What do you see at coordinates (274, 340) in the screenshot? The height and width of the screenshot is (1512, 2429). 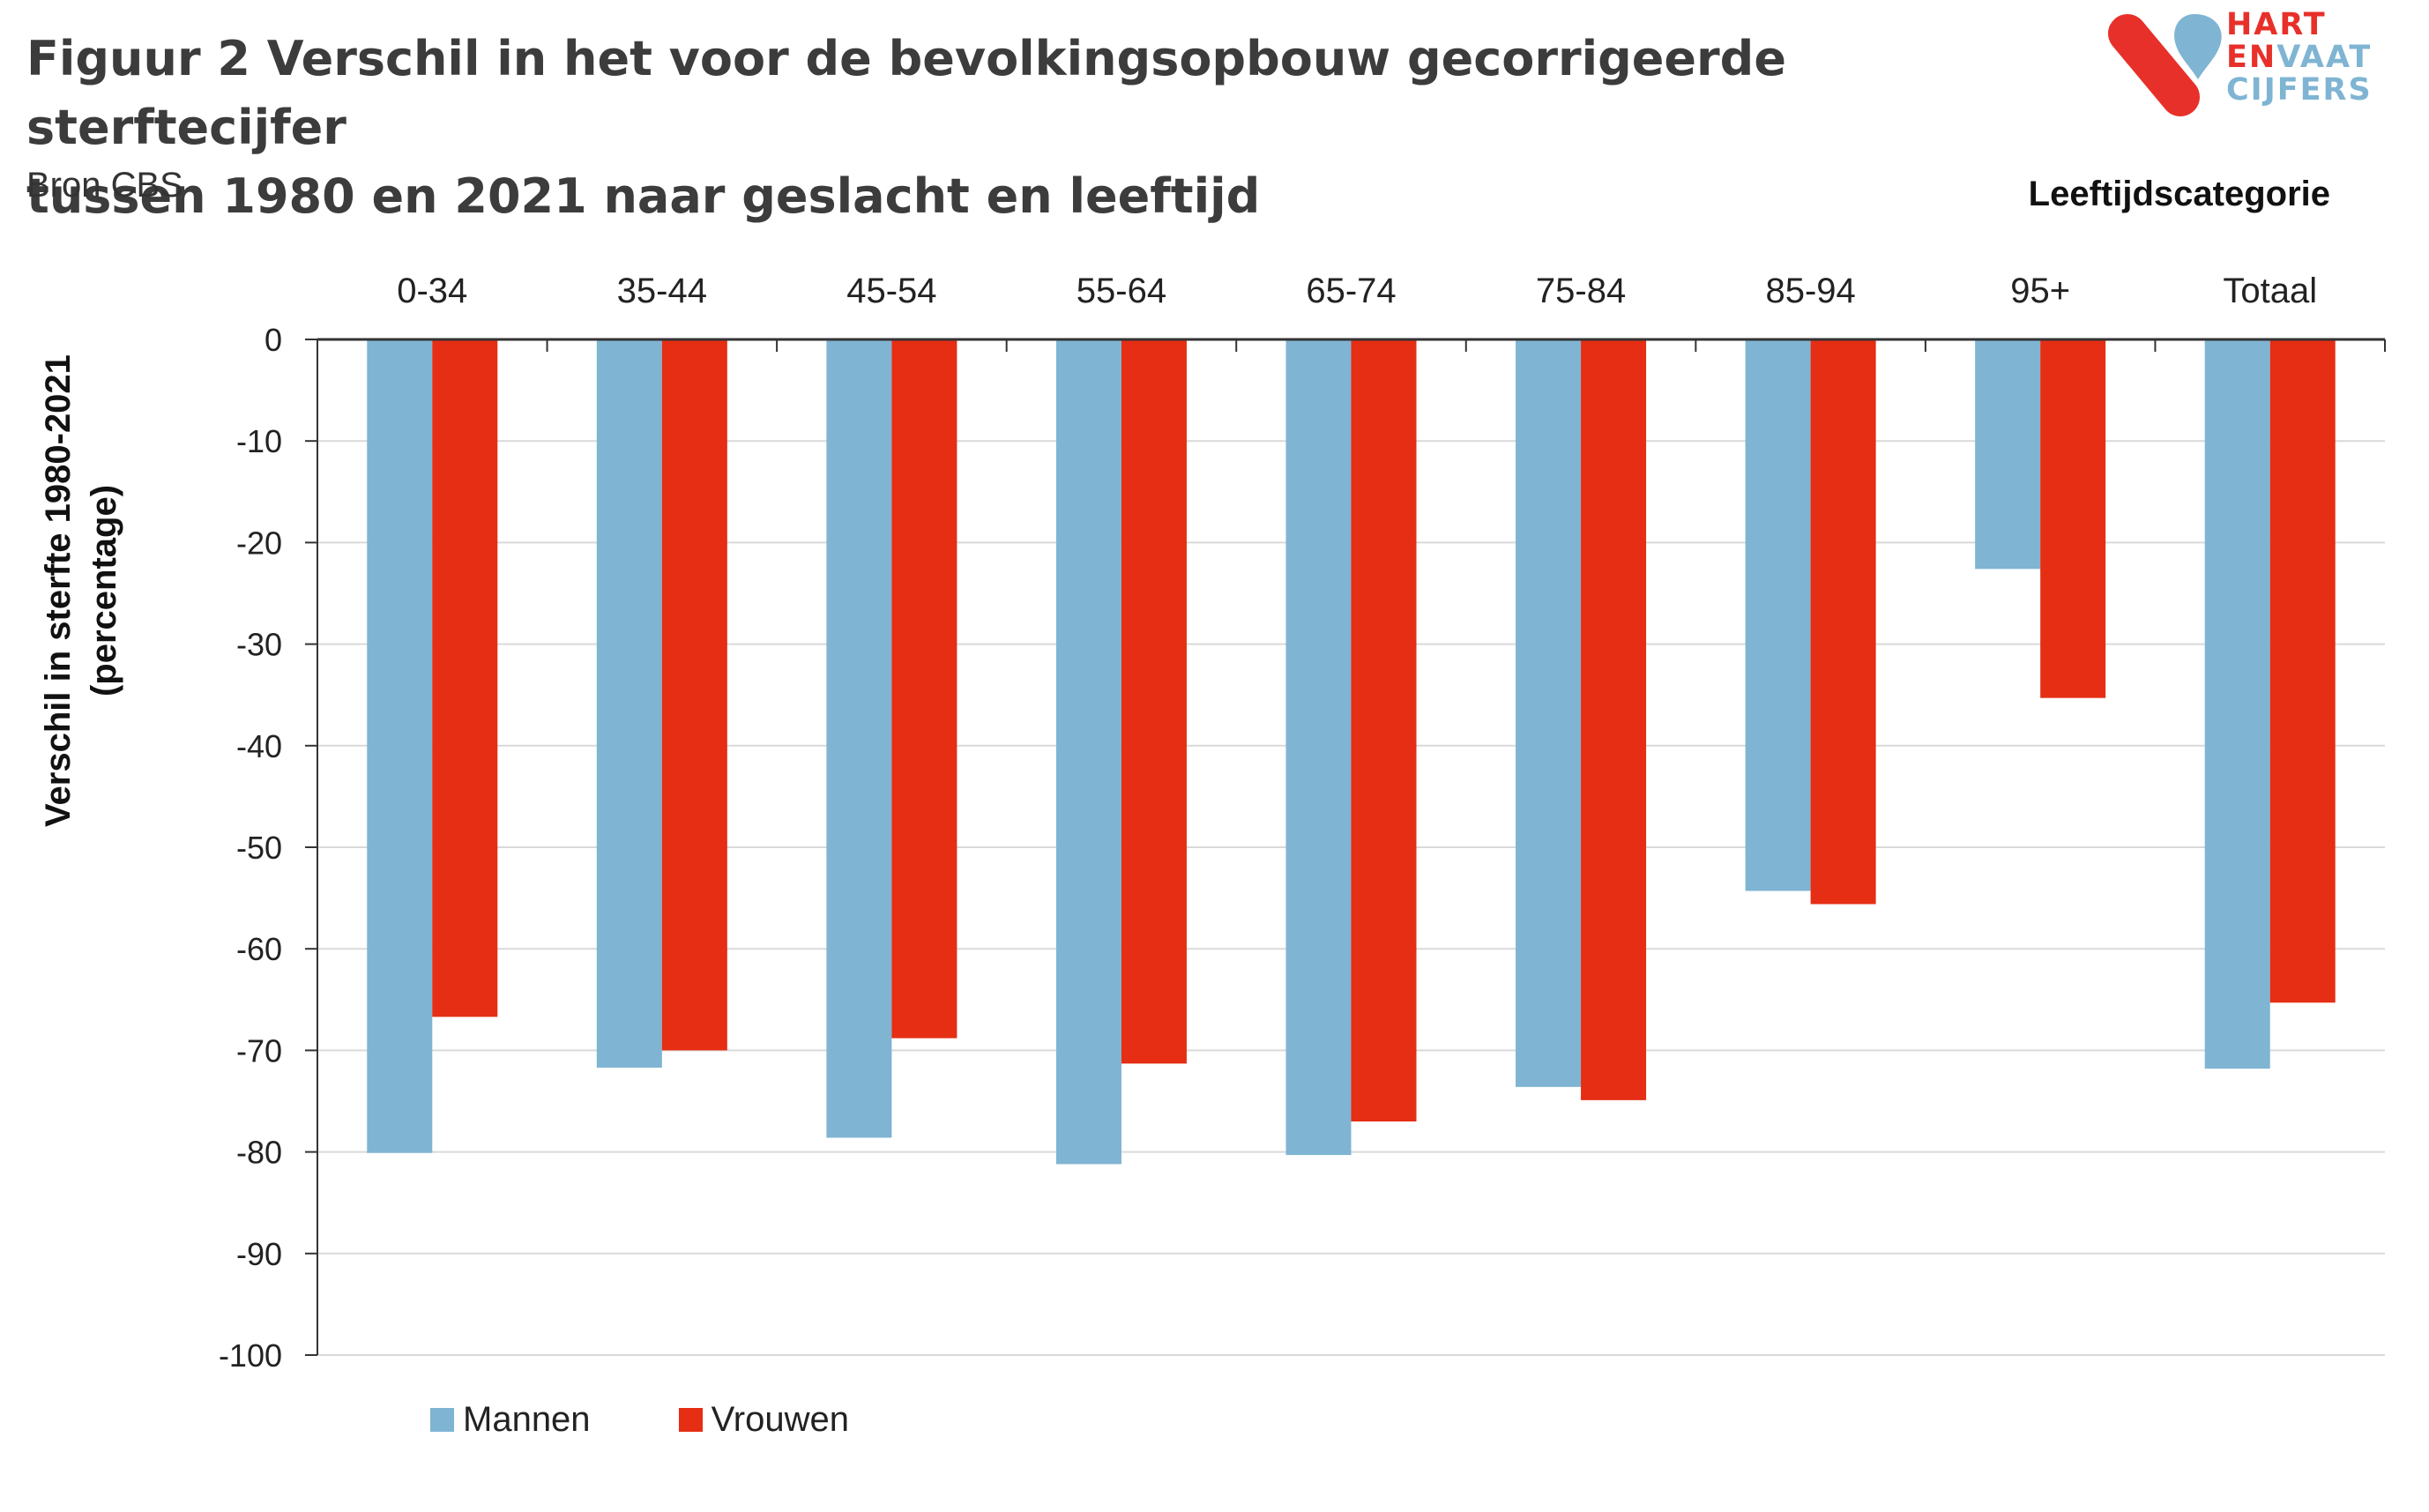 I see `y-tick-label: 0` at bounding box center [274, 340].